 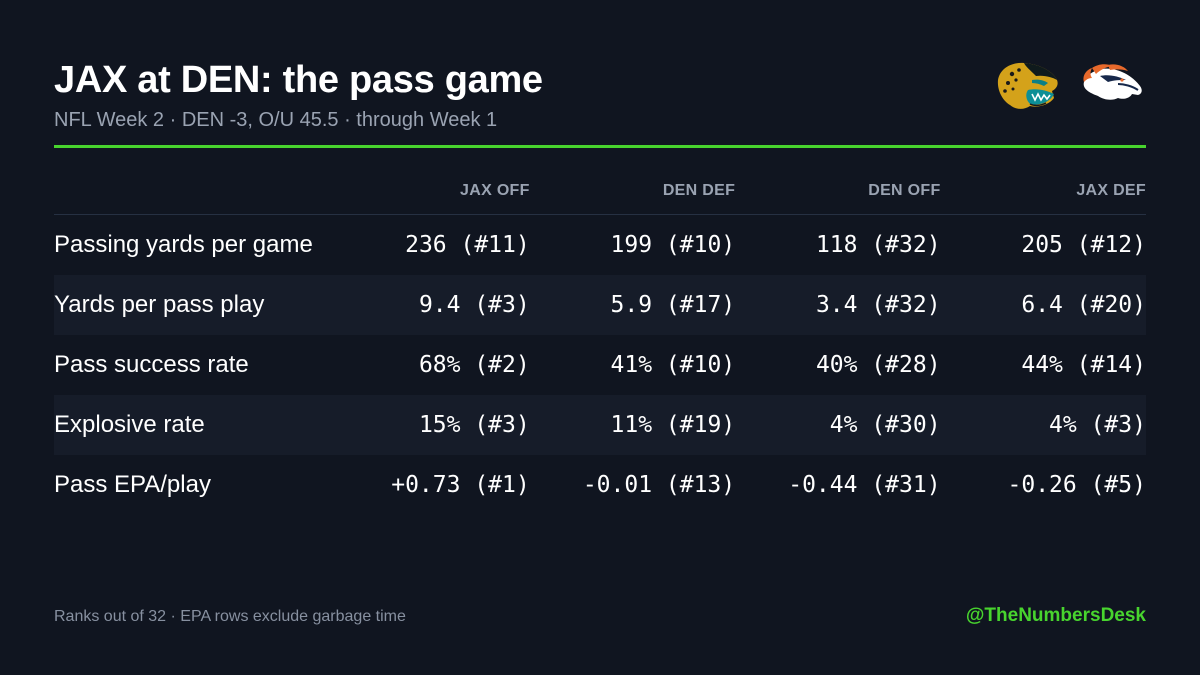 What do you see at coordinates (673, 425) in the screenshot?
I see `table-cell: 11% (#19)` at bounding box center [673, 425].